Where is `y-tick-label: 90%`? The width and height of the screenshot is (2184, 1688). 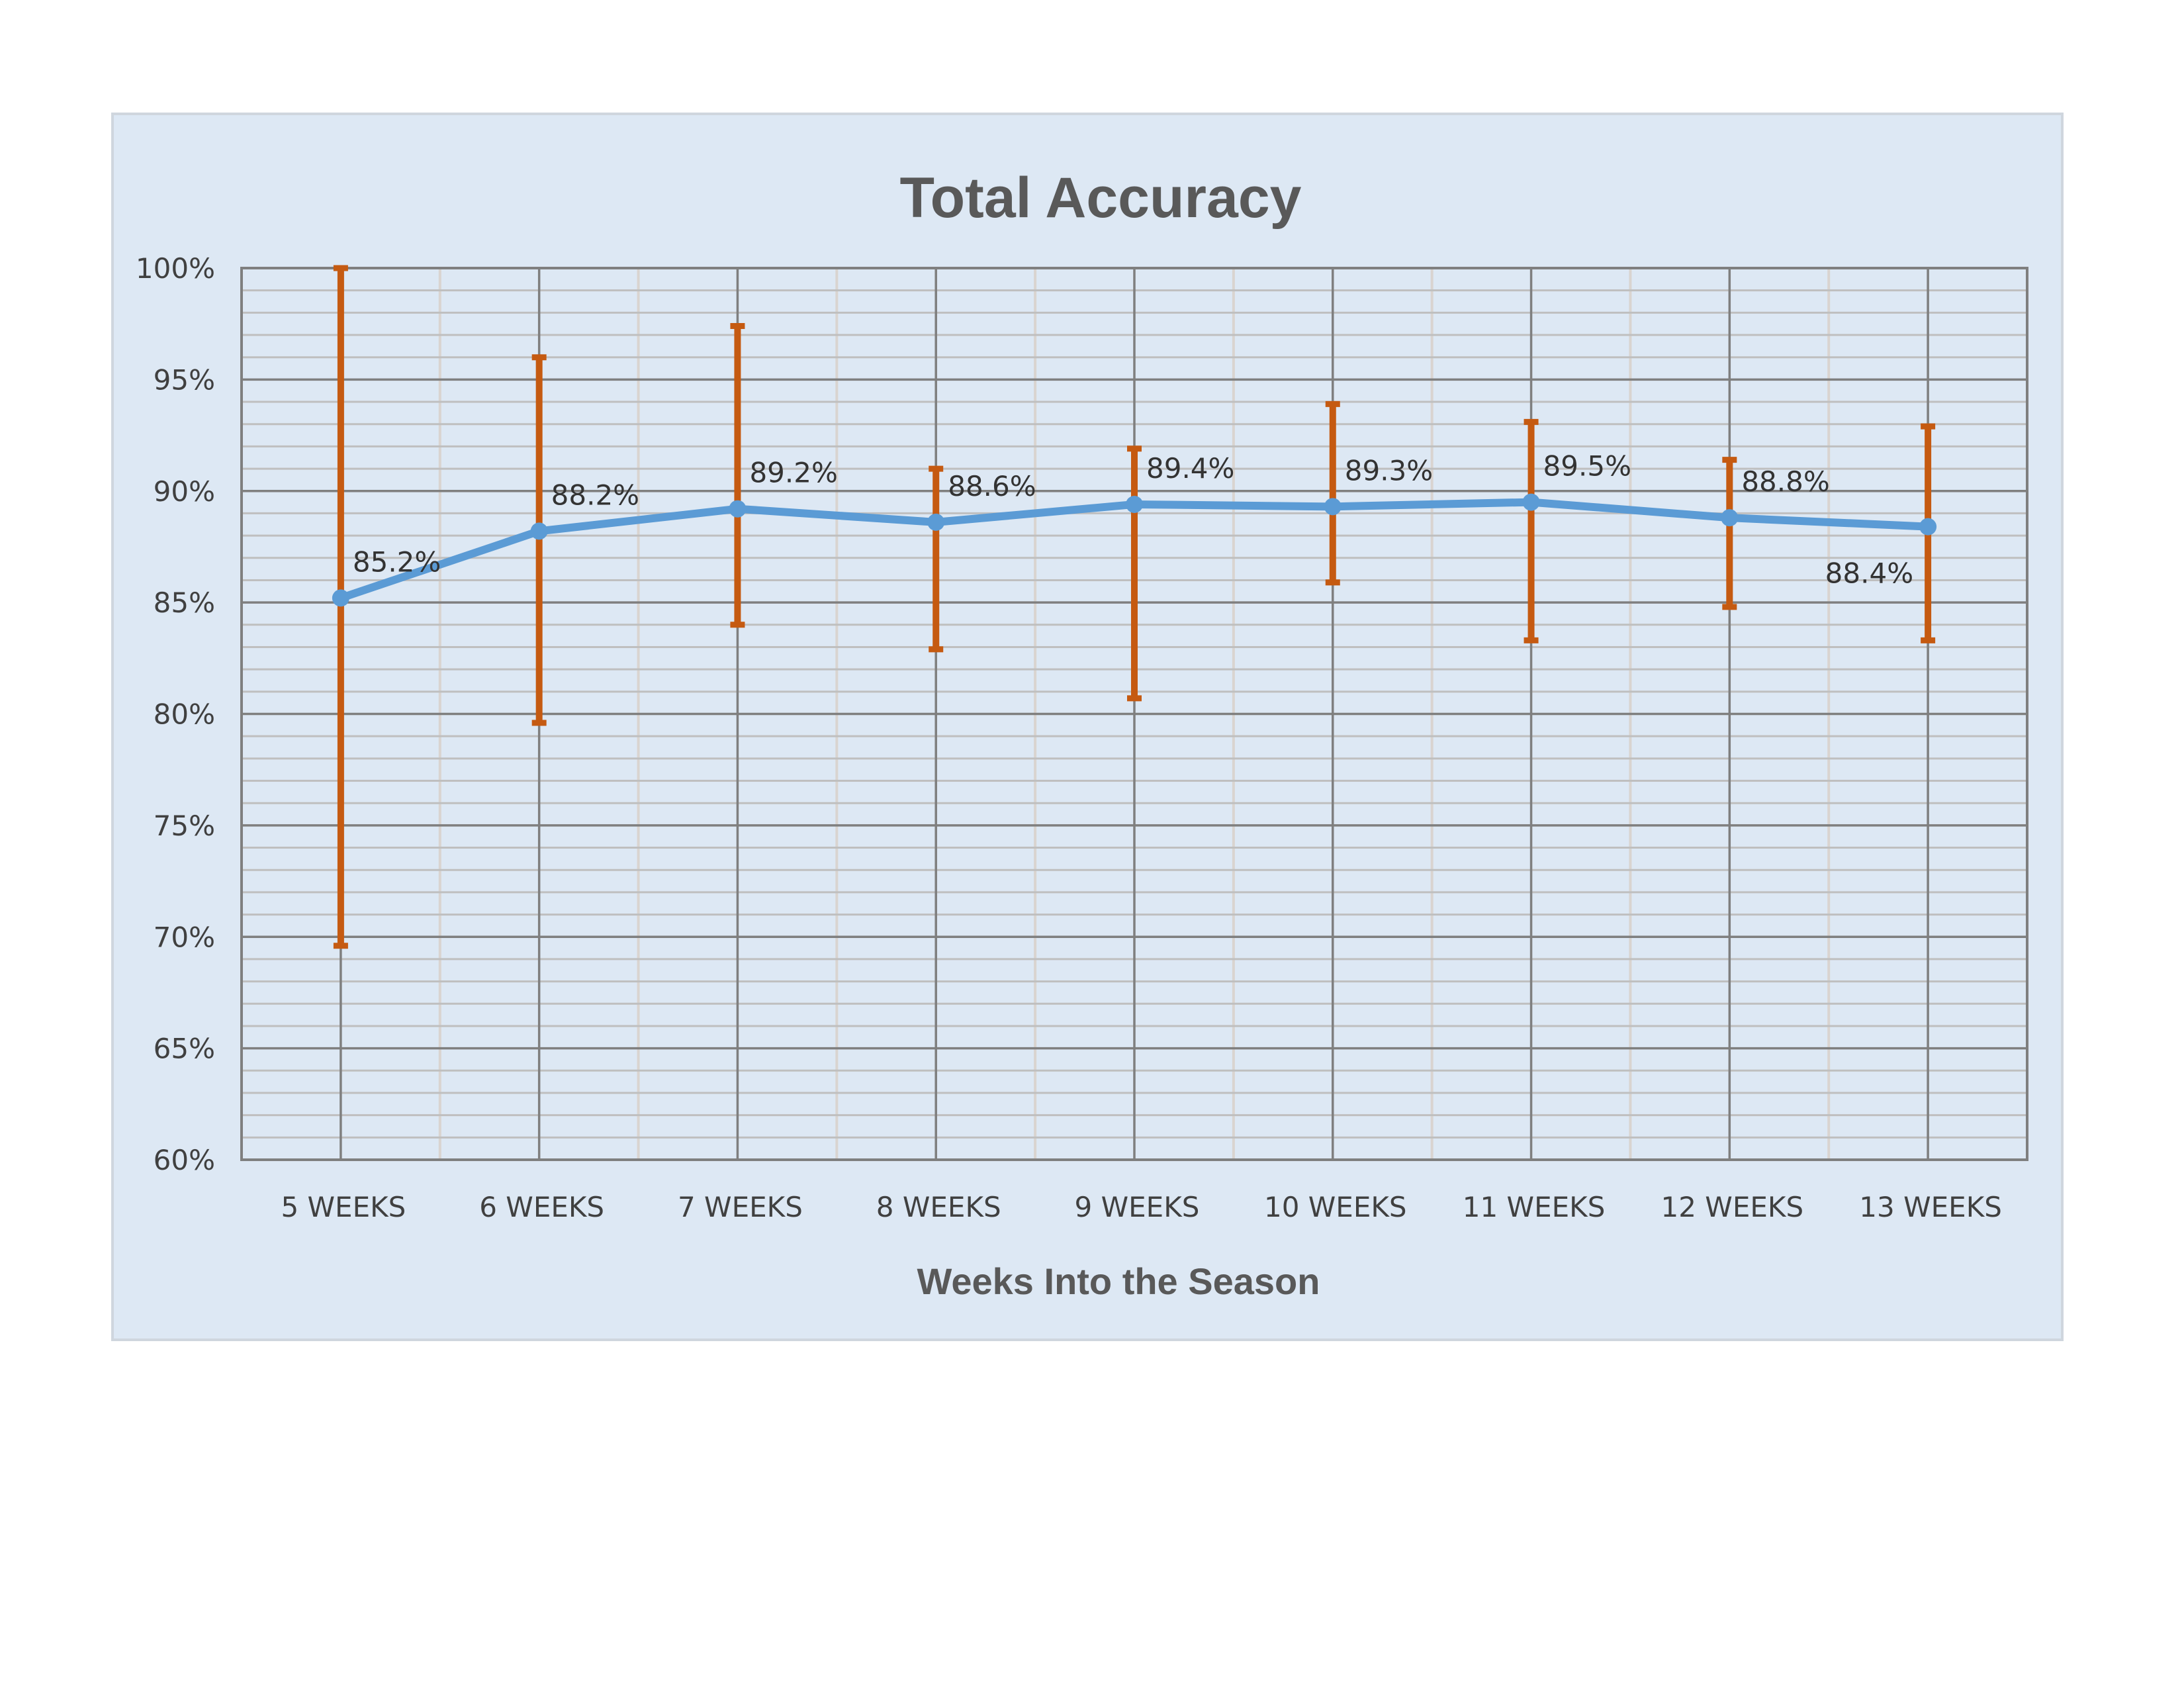 y-tick-label: 90% is located at coordinates (184, 491).